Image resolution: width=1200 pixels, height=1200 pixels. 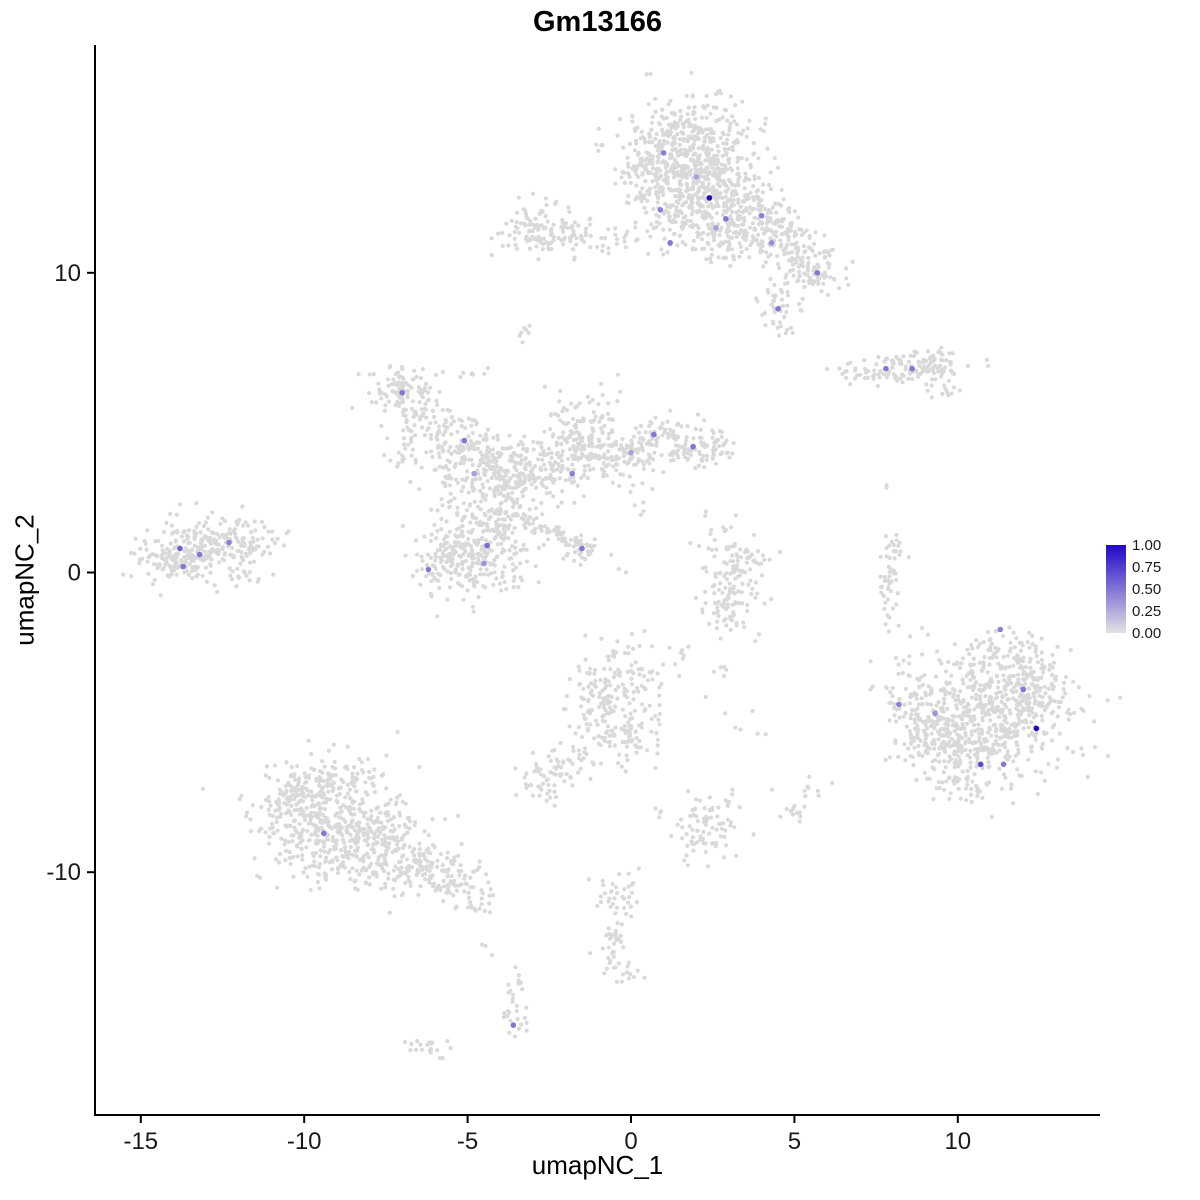 I want to click on x-tick-label: 0, so click(x=630, y=1141).